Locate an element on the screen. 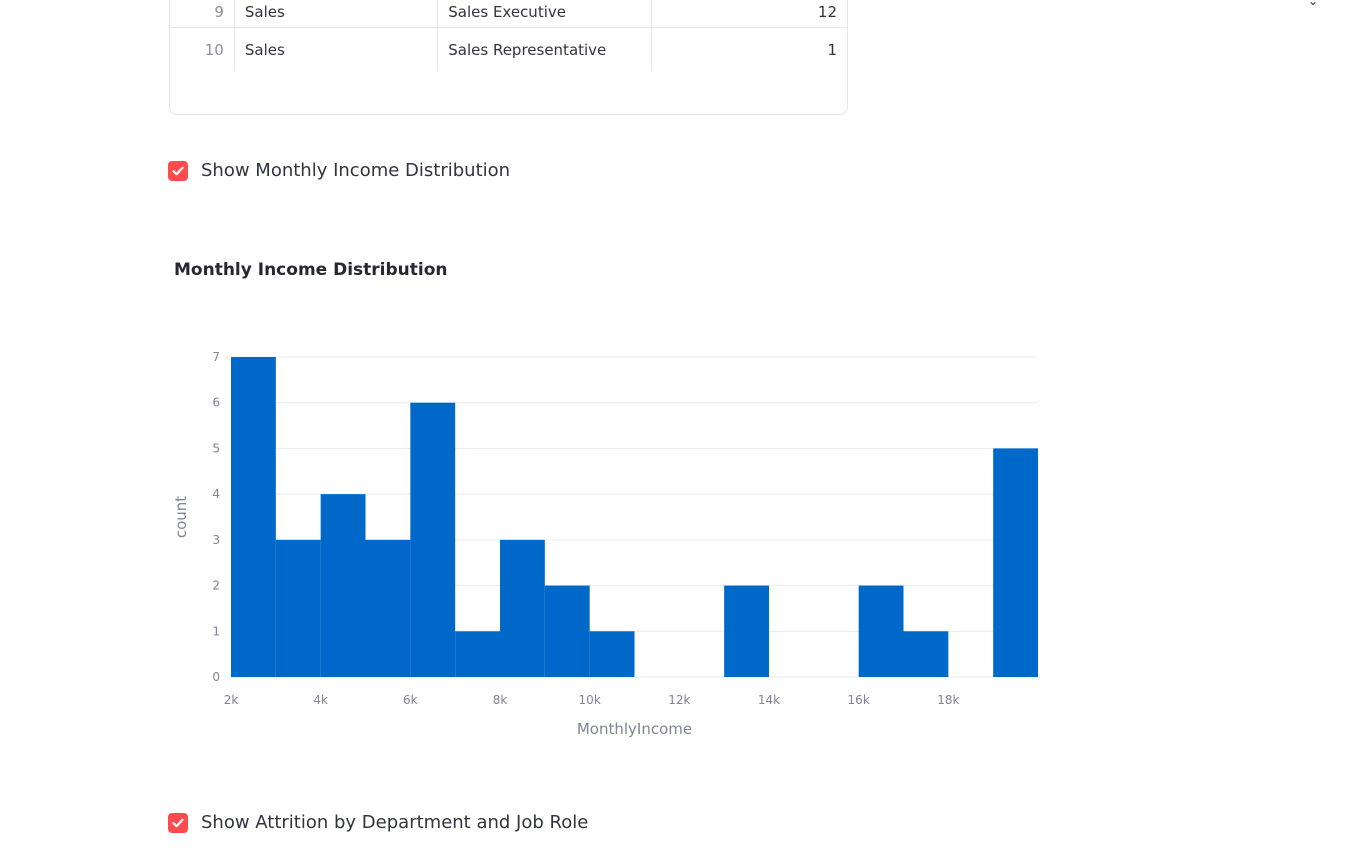 This screenshot has width=1361, height=848. row-index: 10 is located at coordinates (214, 49).